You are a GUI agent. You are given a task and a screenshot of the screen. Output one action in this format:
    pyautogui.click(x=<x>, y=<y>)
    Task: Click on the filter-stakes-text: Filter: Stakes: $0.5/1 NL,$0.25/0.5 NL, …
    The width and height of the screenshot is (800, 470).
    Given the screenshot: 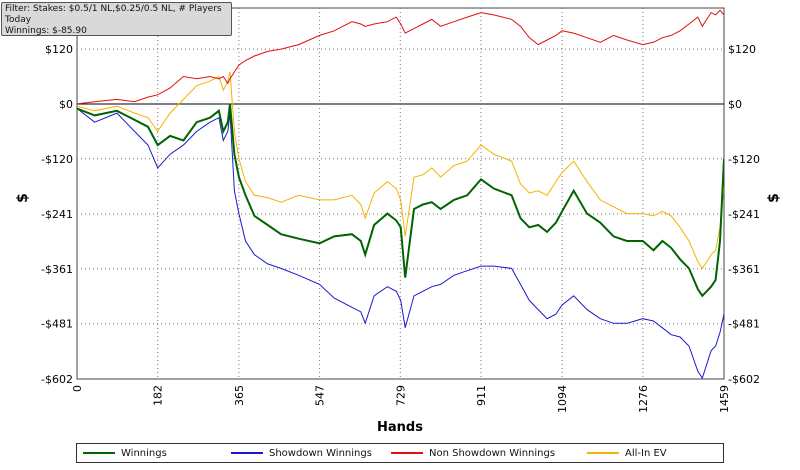 What is the action you would take?
    pyautogui.click(x=113, y=9)
    